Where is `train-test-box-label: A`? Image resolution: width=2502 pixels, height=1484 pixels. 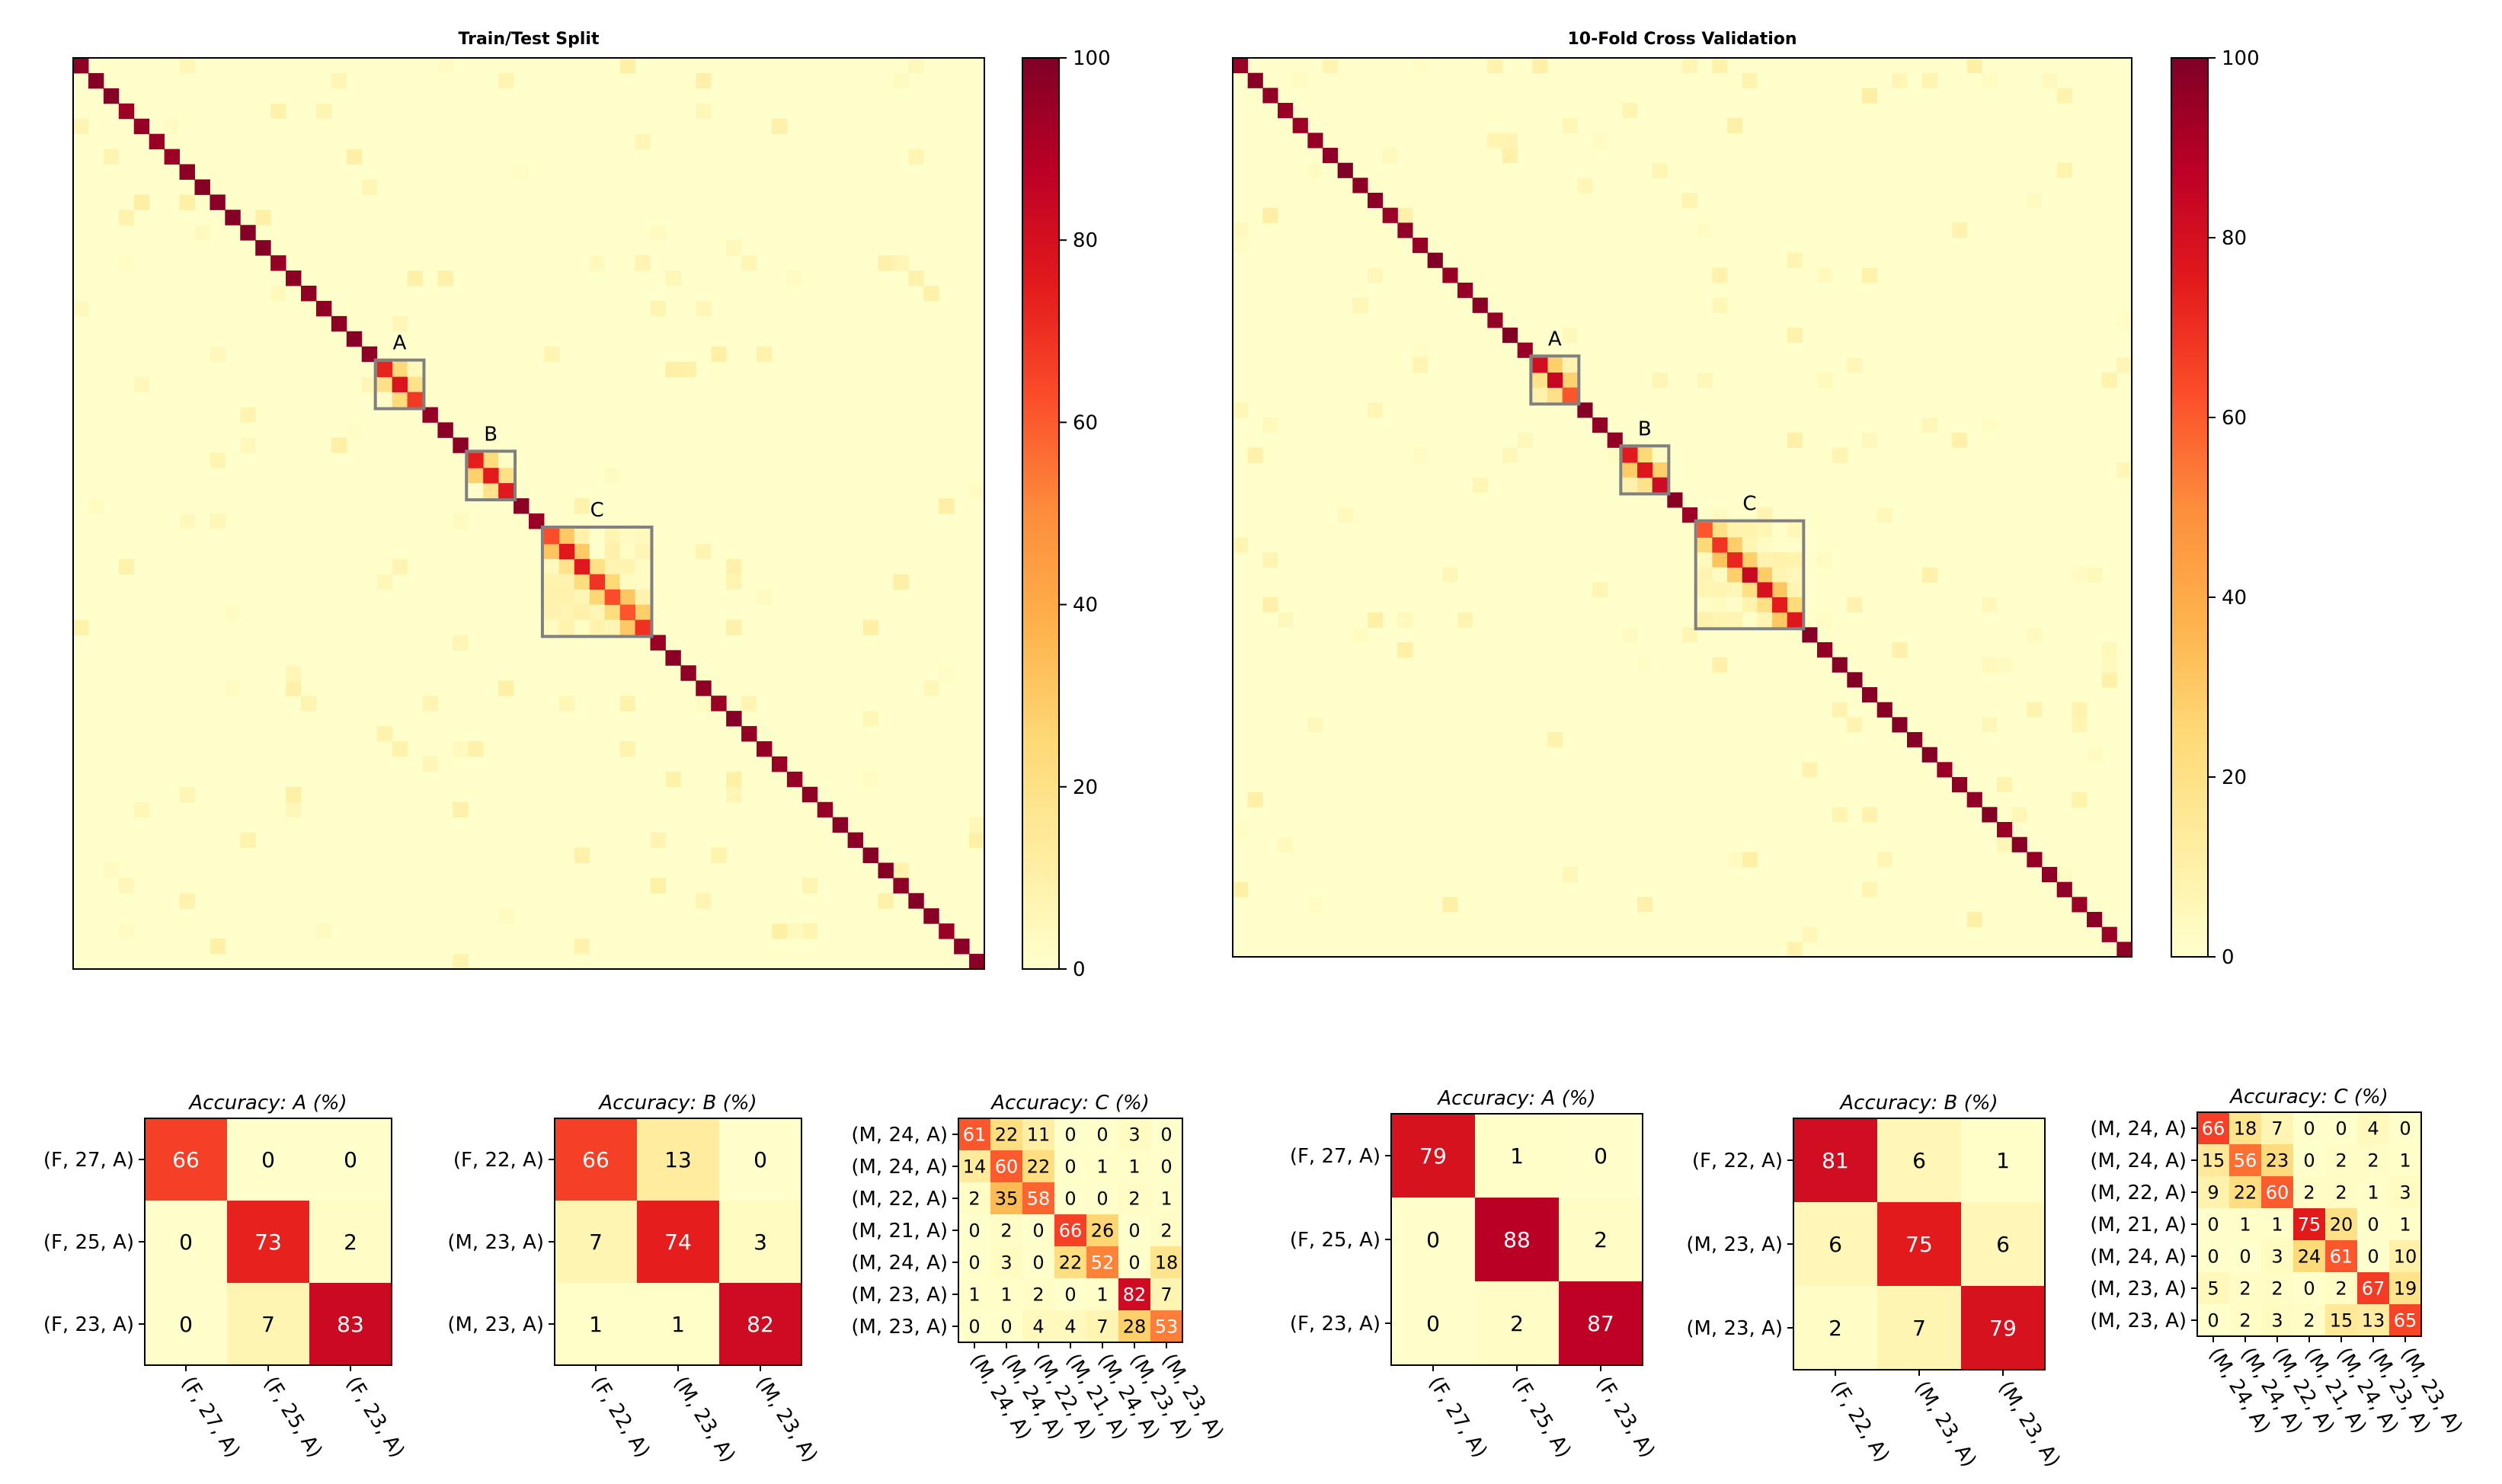 train-test-box-label: A is located at coordinates (400, 343).